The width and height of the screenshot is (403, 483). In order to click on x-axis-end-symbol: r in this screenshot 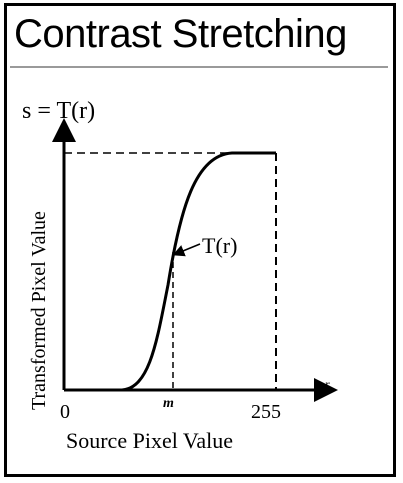, I will do `click(327, 384)`.